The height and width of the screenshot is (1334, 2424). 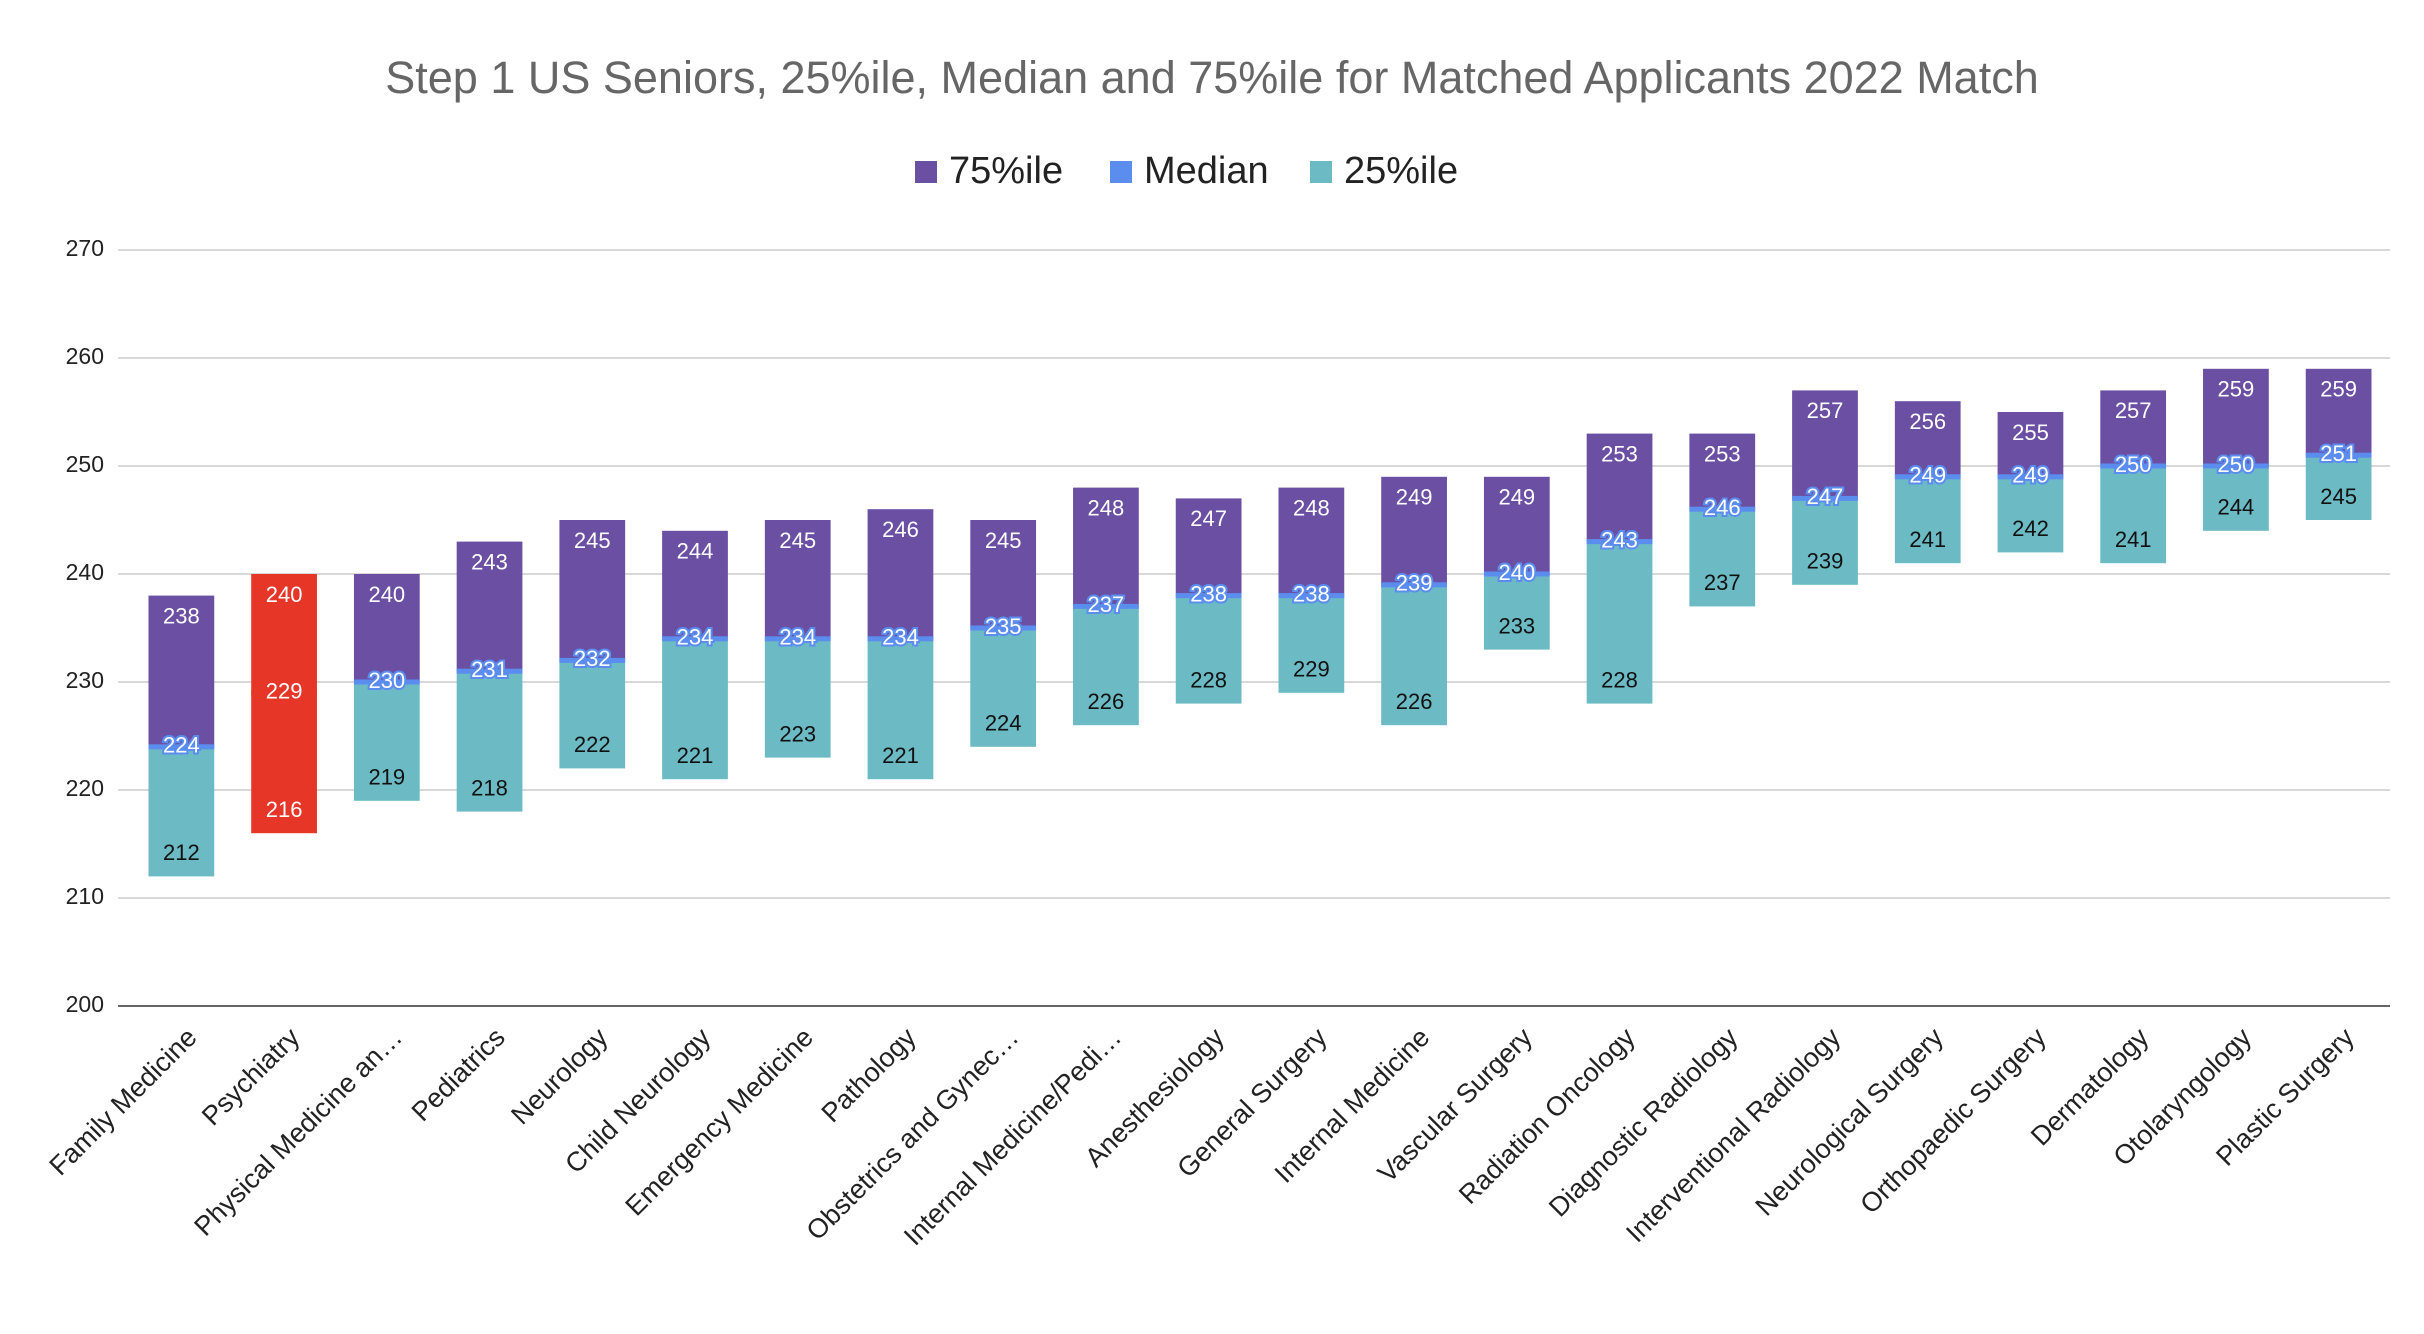 I want to click on value-label: 216, so click(x=284, y=809).